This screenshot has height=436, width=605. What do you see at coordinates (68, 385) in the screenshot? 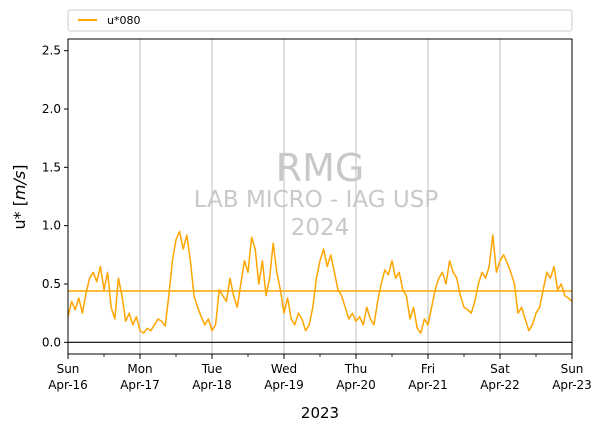
I see `x-tick-date-0: Apr-16` at bounding box center [68, 385].